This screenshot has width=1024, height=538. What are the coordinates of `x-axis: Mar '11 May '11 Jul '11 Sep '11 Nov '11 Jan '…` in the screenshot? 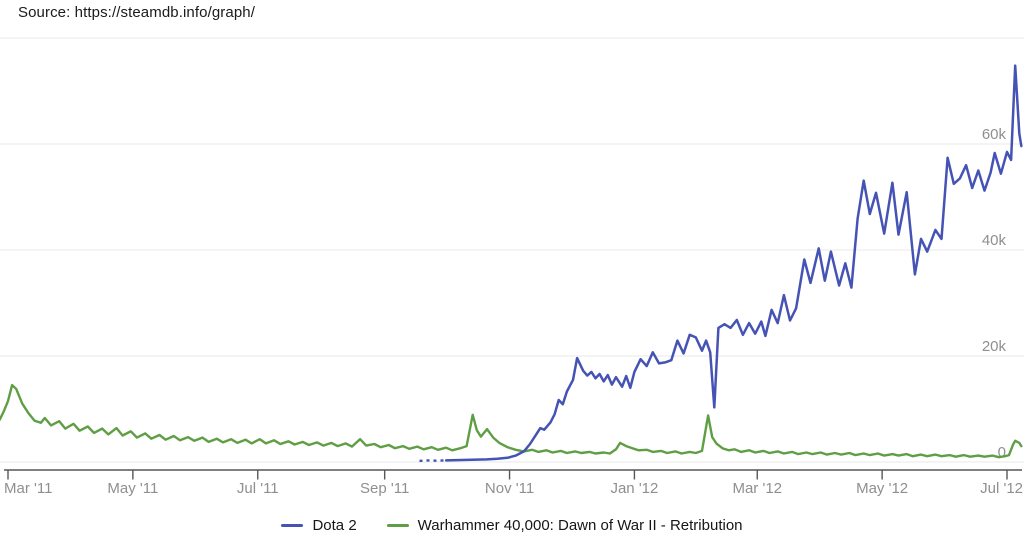 It's located at (513, 483).